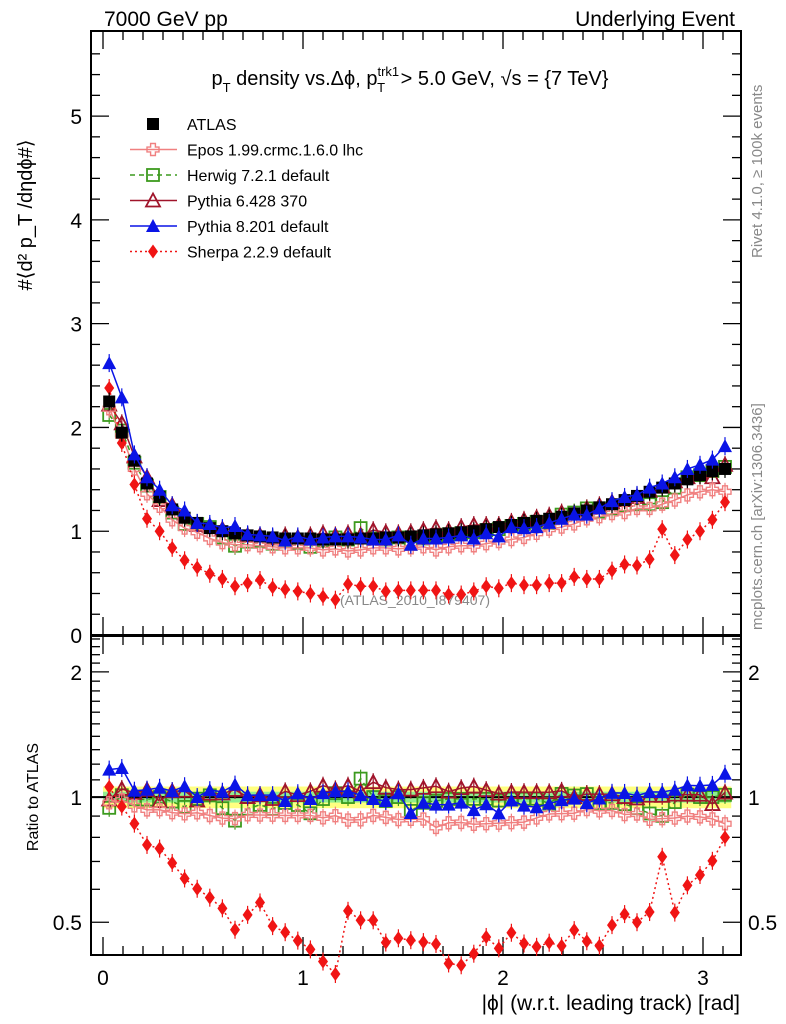 The image size is (786, 1024). What do you see at coordinates (703, 978) in the screenshot?
I see `x-tick-label: 3` at bounding box center [703, 978].